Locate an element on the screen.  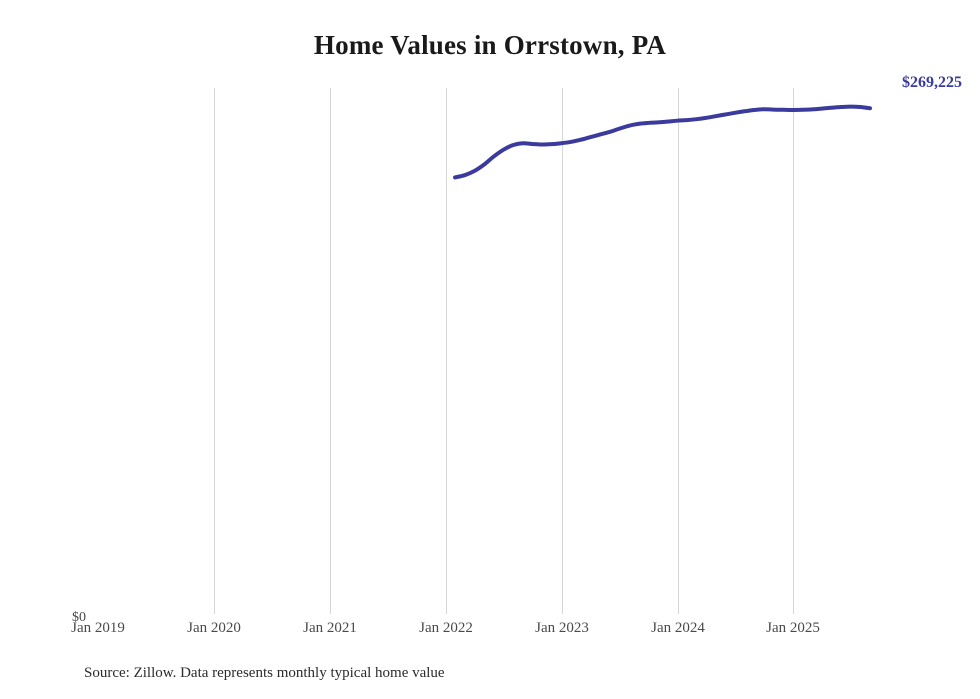
gridline-jan-2025 is located at coordinates (793, 351).